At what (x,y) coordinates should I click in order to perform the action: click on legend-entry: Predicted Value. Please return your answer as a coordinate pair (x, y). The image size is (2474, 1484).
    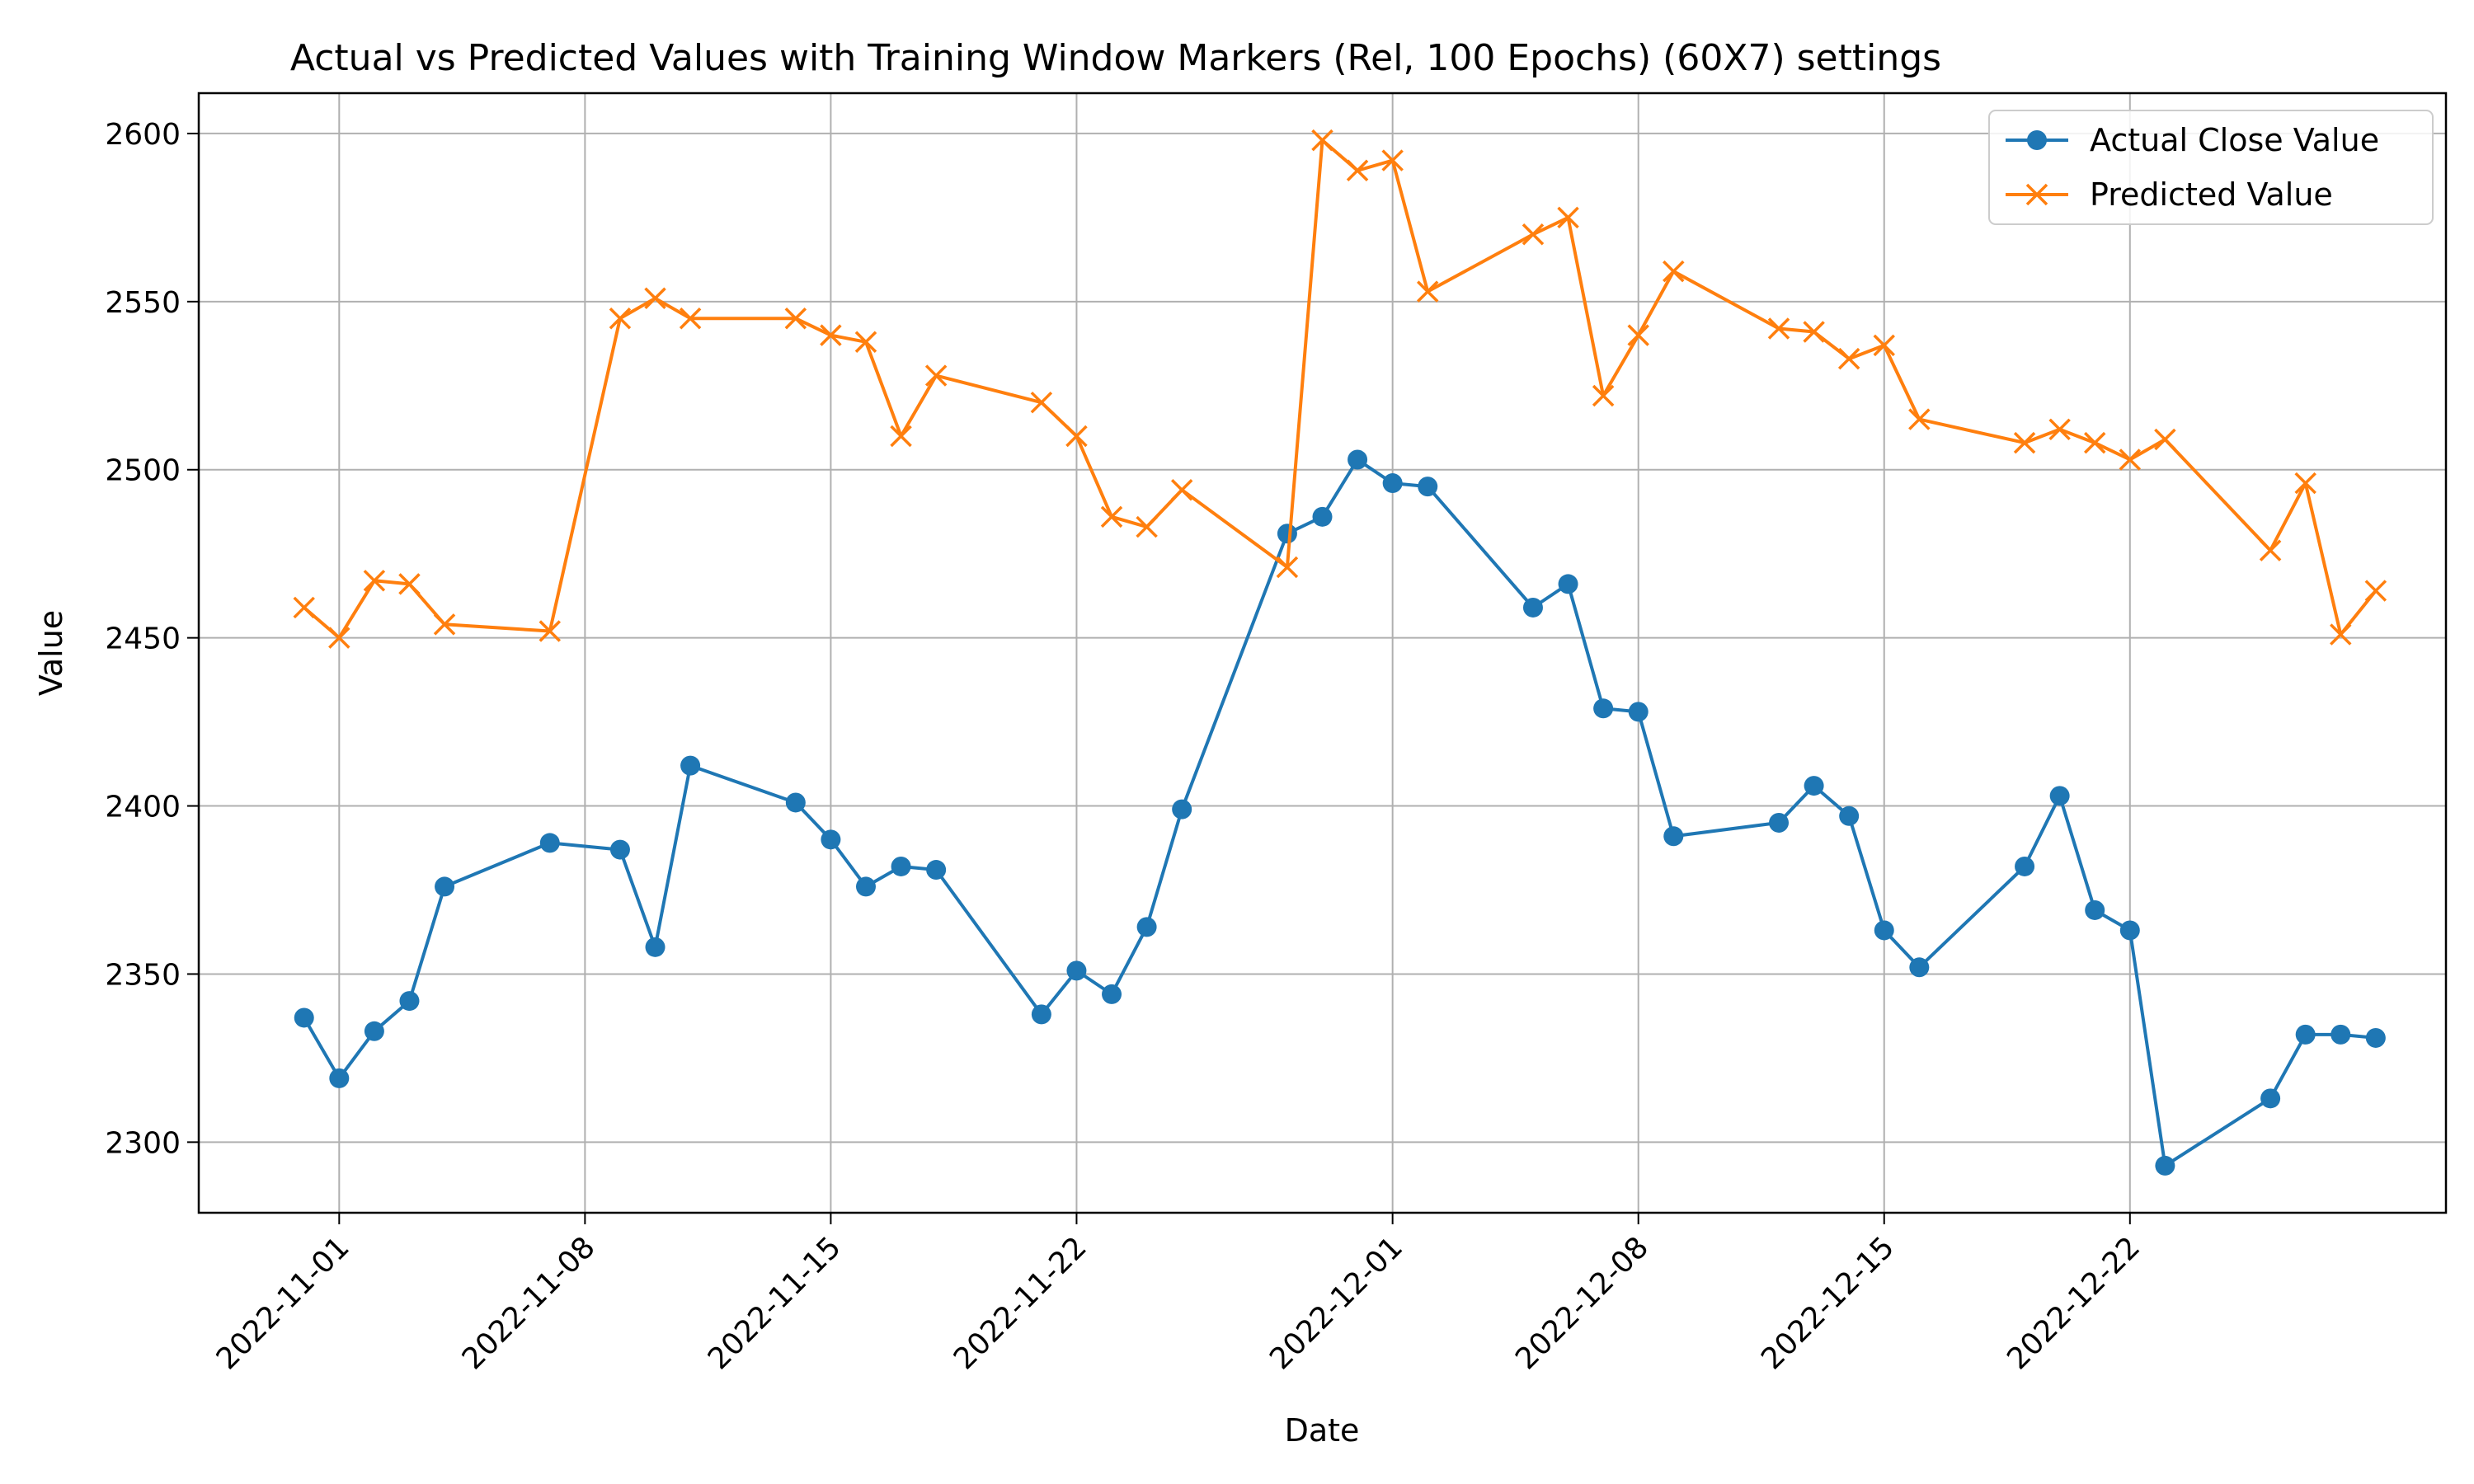
    Looking at the image, I should click on (2169, 194).